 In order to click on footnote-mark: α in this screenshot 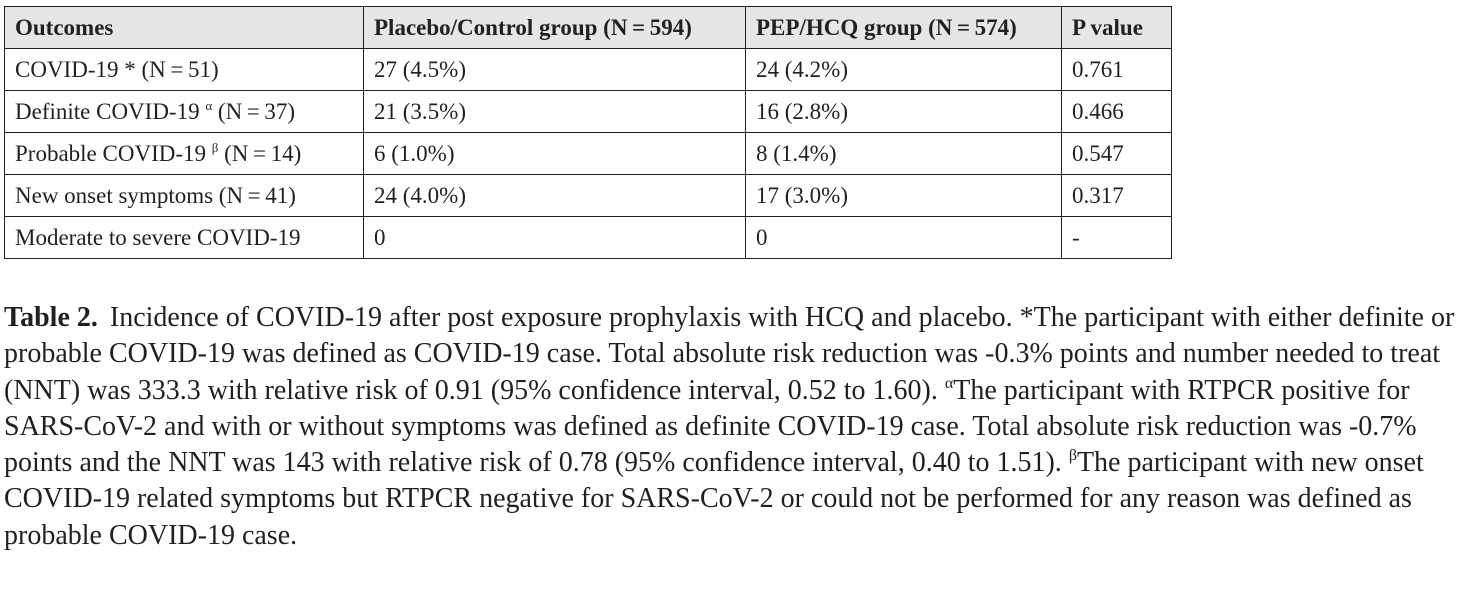, I will do `click(209, 105)`.